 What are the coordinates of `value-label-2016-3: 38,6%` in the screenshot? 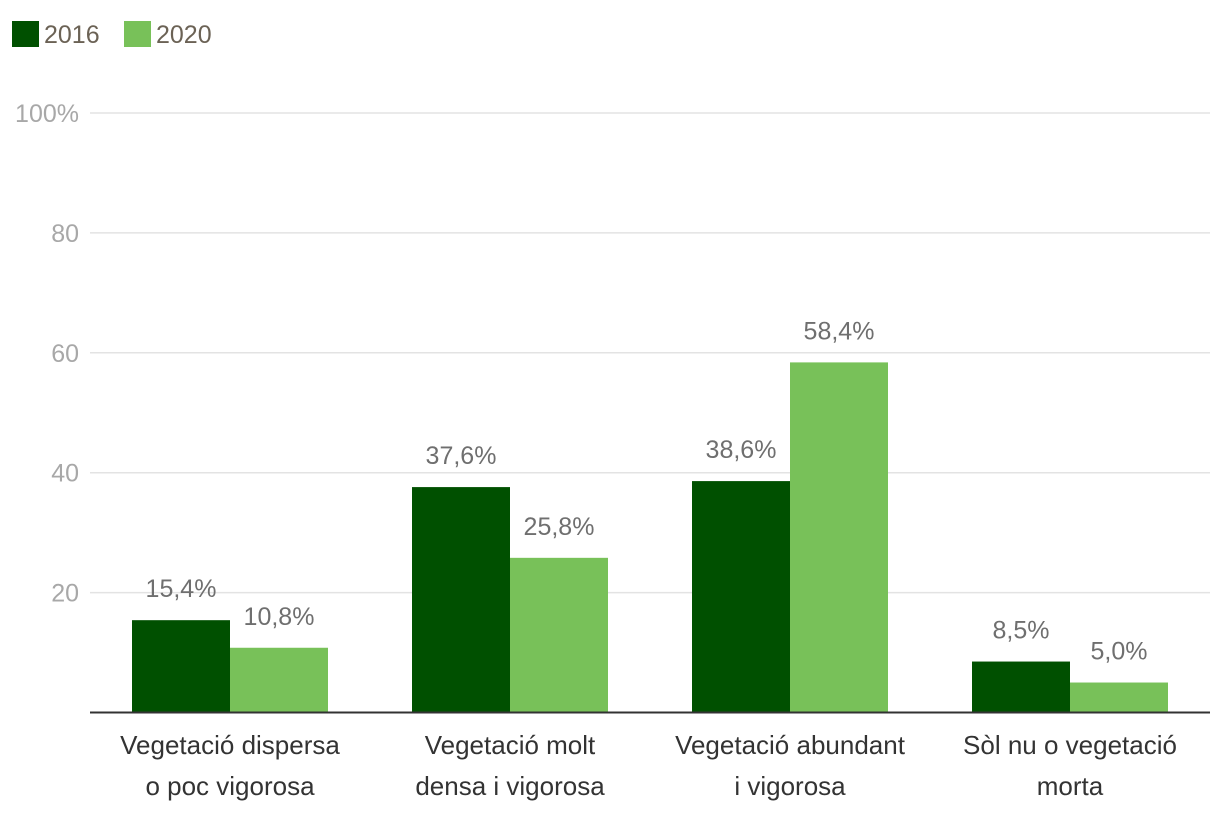 It's located at (741, 450).